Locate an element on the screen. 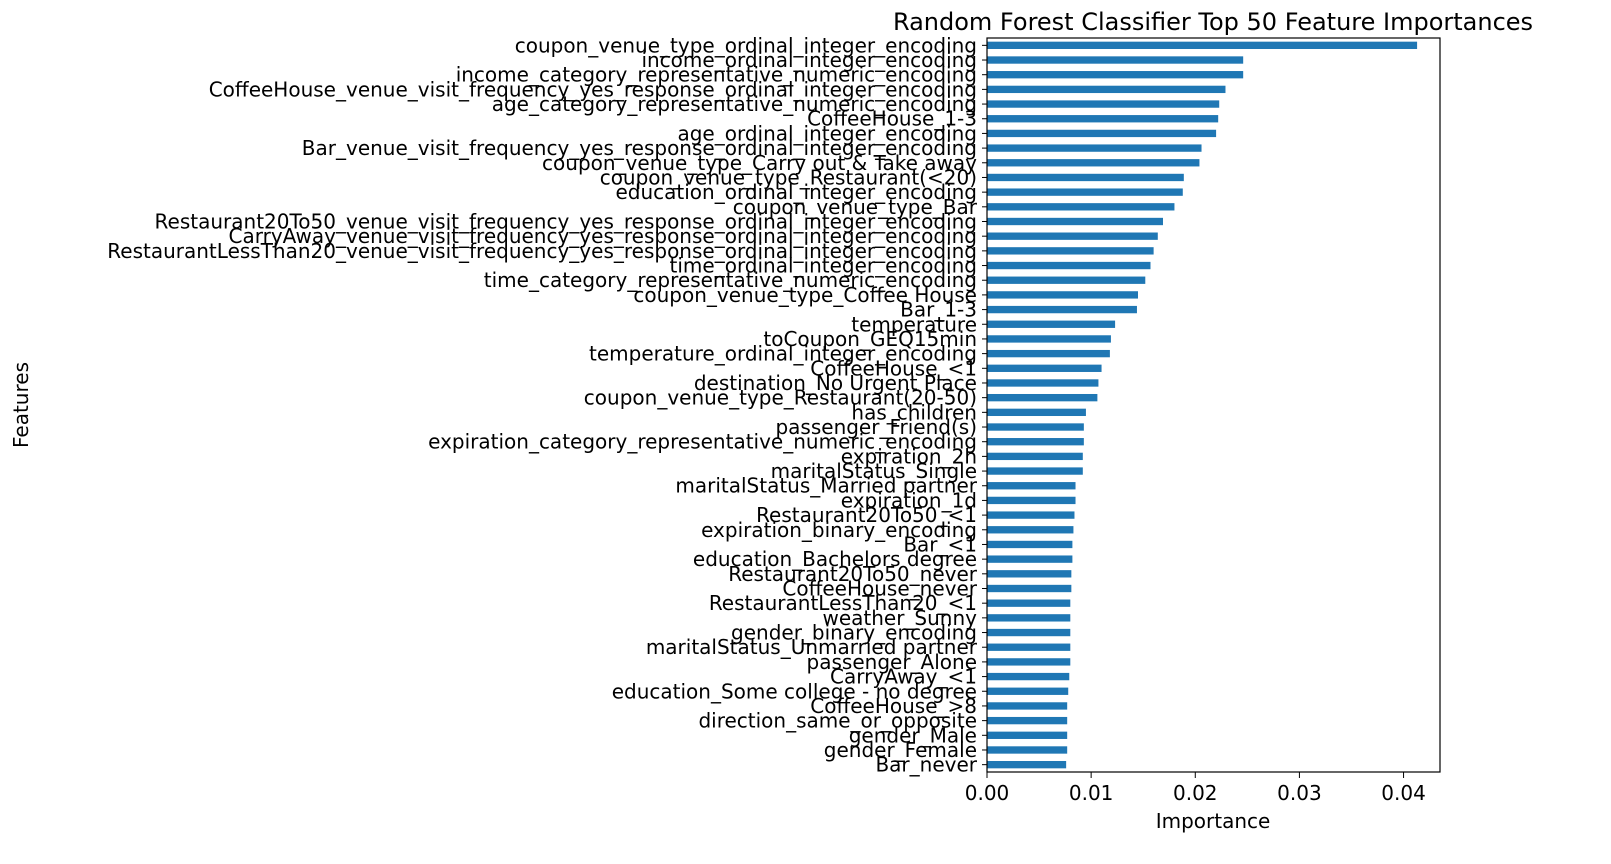 The height and width of the screenshot is (864, 1611). y-tick-label: age_ordinal_integer_encoding is located at coordinates (827, 133).